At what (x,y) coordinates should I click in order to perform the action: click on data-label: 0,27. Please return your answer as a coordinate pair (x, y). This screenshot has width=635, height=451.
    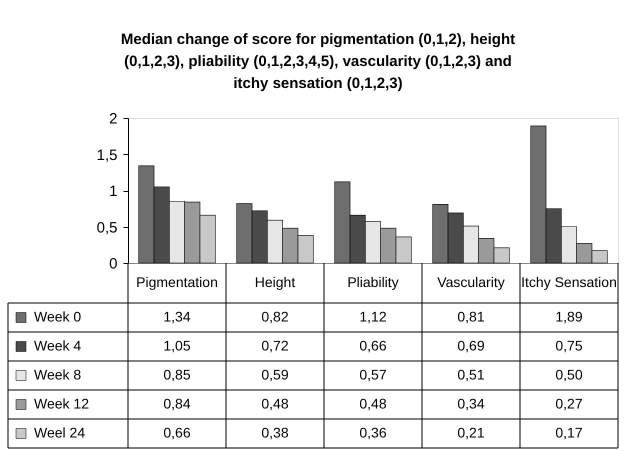
    Looking at the image, I should click on (569, 404).